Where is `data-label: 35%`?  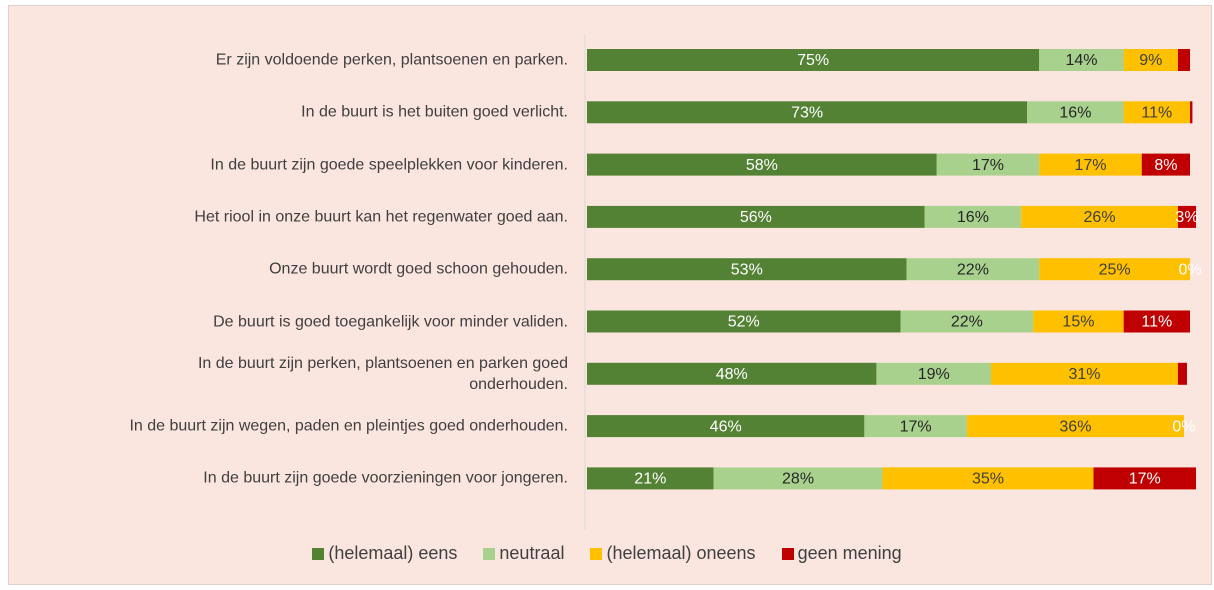
data-label: 35% is located at coordinates (988, 479).